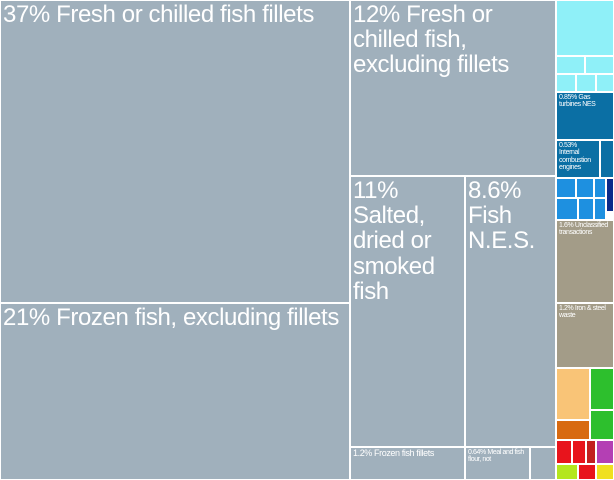 The image size is (614, 480). I want to click on tile-label: Frozen fish, excluding fillets, so click(197, 317).